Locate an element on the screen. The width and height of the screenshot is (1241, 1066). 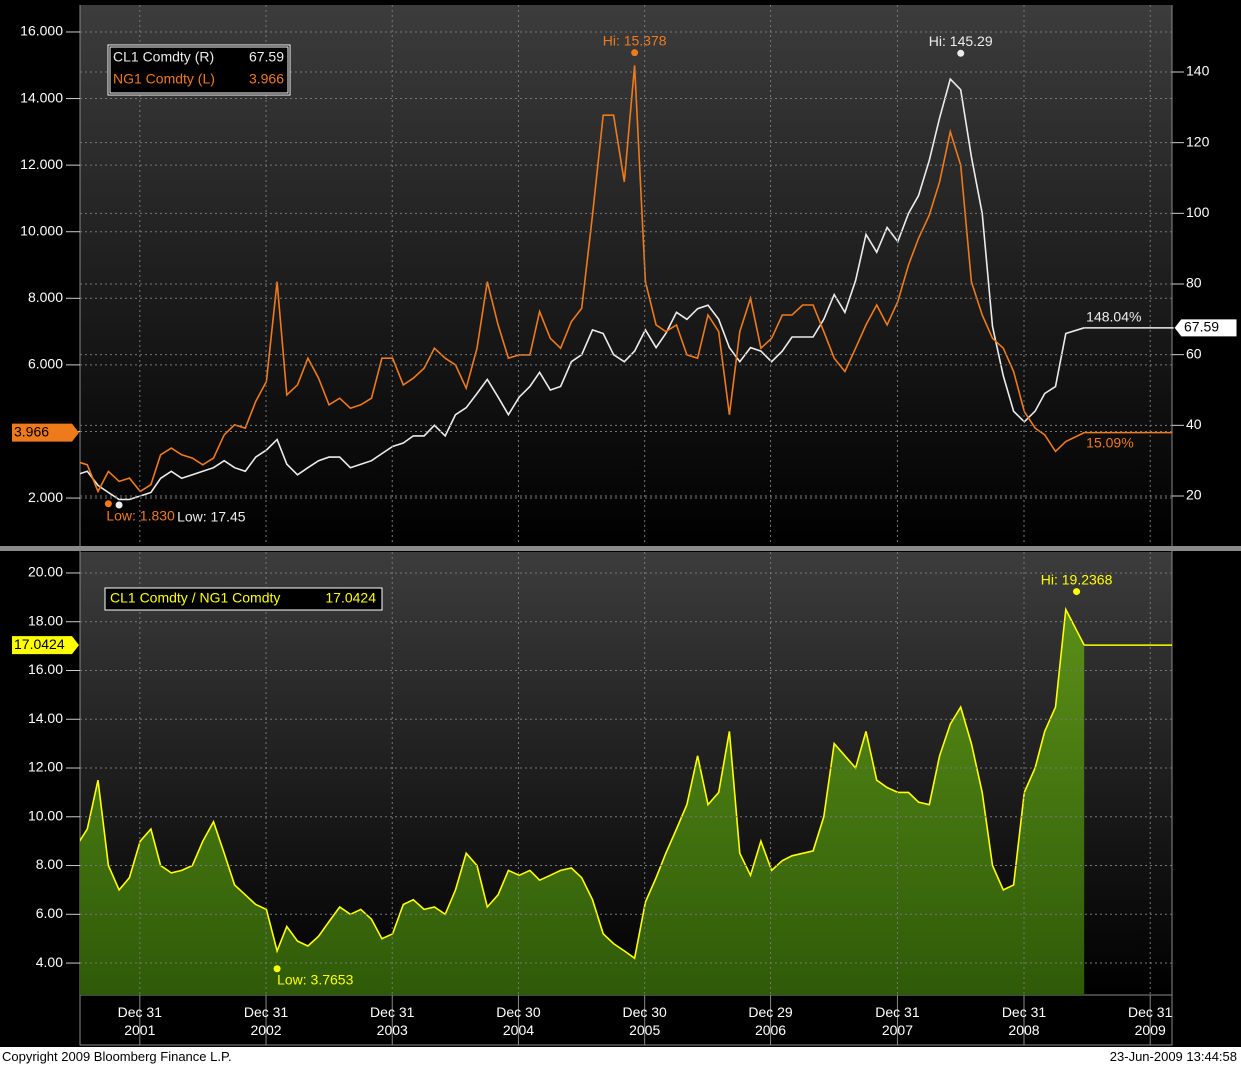
x-tick-label: Dec 29 2006 is located at coordinates (770, 1021).